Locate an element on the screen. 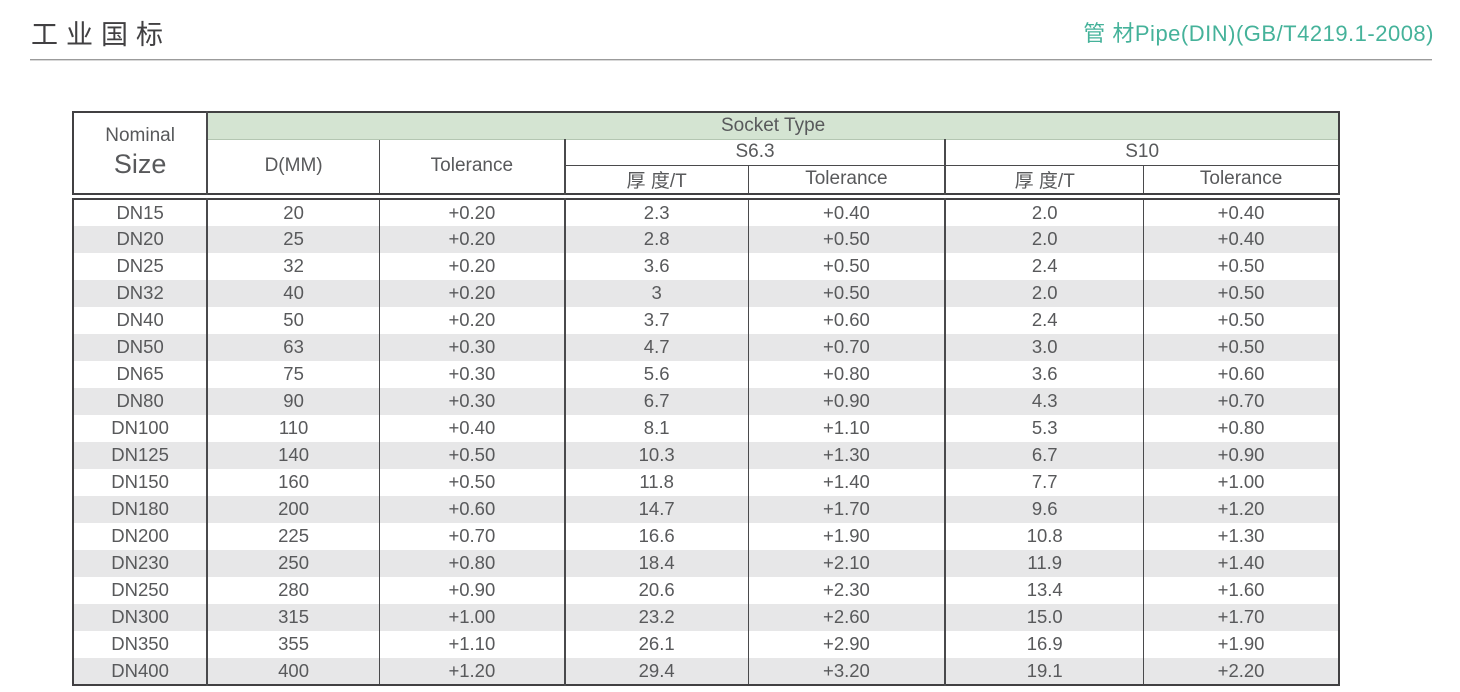 This screenshot has width=1460, height=692. table-cell: 16.6 is located at coordinates (656, 536).